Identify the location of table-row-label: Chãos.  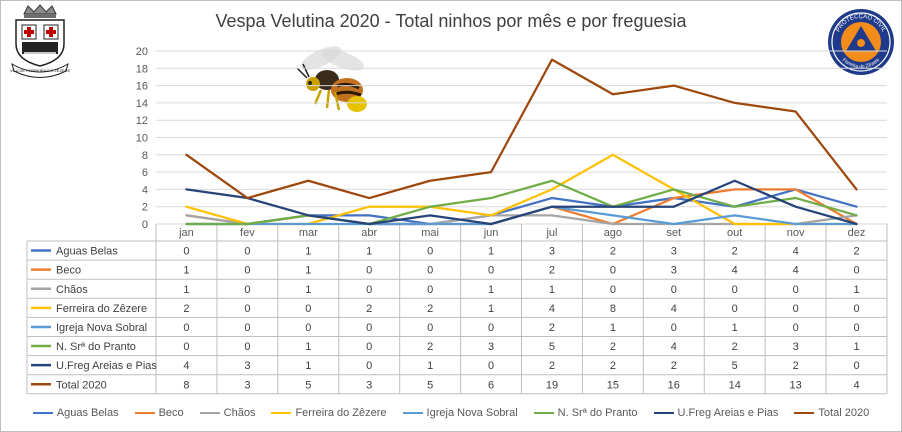
(72, 290).